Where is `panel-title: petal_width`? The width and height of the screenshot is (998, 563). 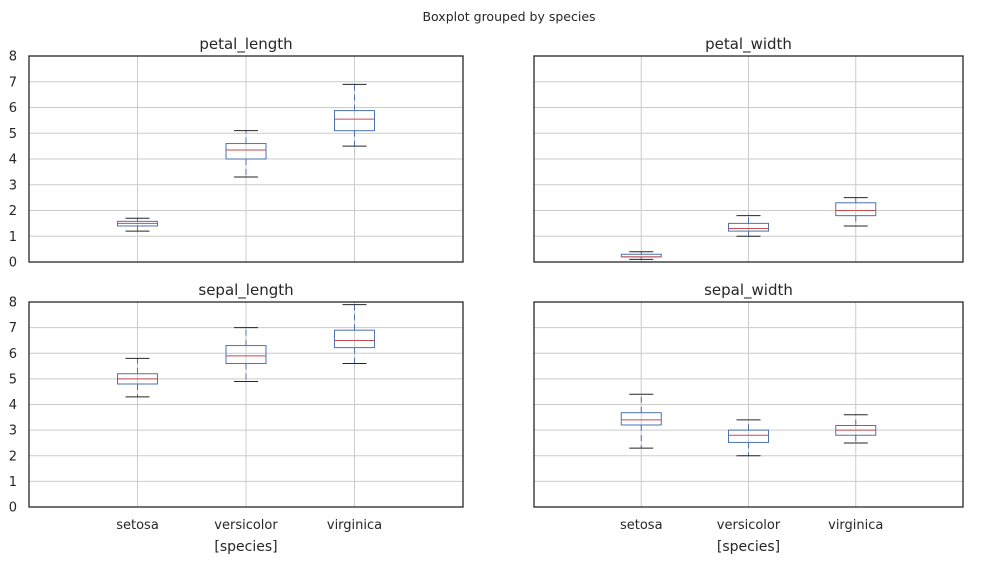
panel-title: petal_width is located at coordinates (748, 44).